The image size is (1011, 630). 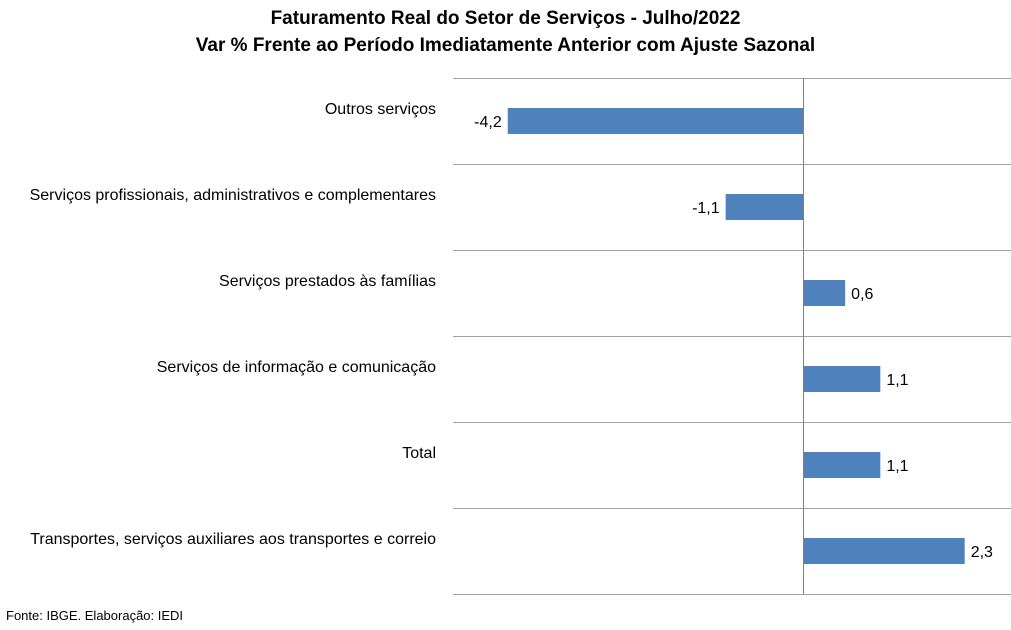 What do you see at coordinates (488, 122) in the screenshot?
I see `data-label: -4,2` at bounding box center [488, 122].